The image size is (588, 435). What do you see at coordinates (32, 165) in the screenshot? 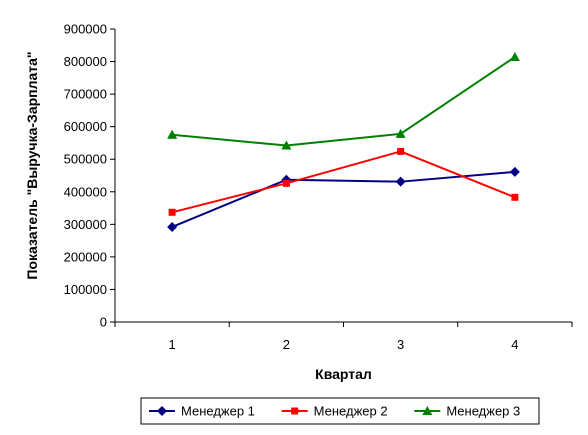
I see `y-axis-title: Показатель "Выручка-Зарплата"` at bounding box center [32, 165].